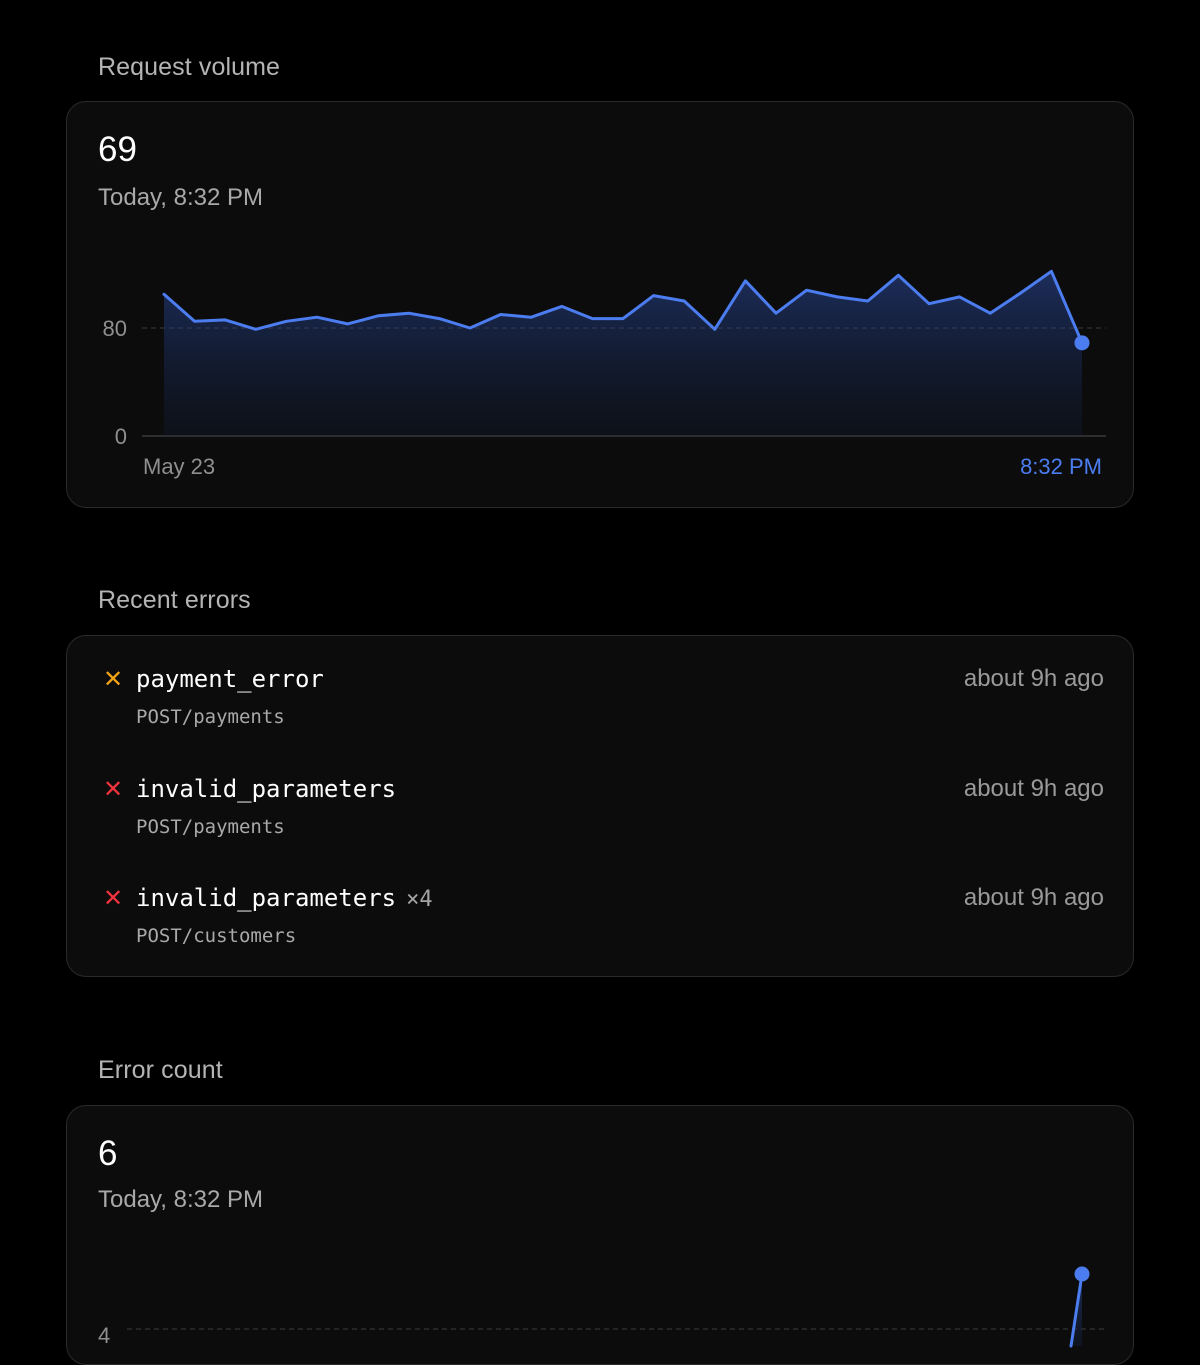  I want to click on error-name-text: payment_error, so click(230, 679).